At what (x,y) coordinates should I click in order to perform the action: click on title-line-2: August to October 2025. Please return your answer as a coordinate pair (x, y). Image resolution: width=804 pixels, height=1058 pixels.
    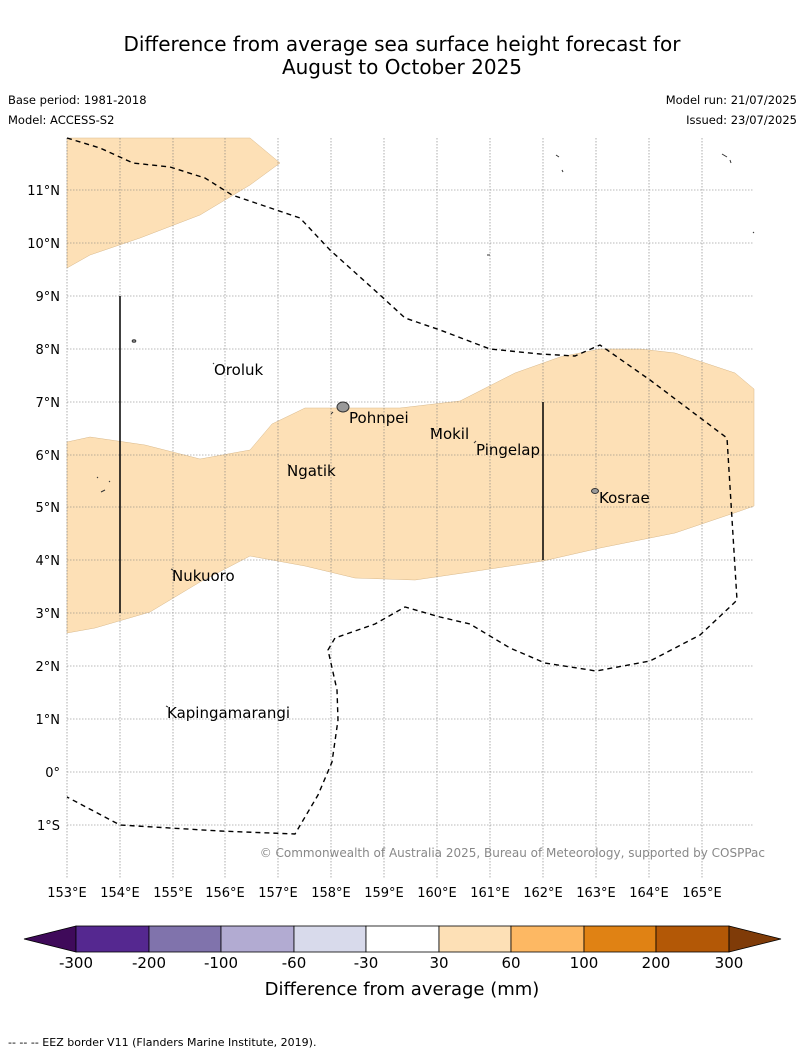
    Looking at the image, I should click on (402, 67).